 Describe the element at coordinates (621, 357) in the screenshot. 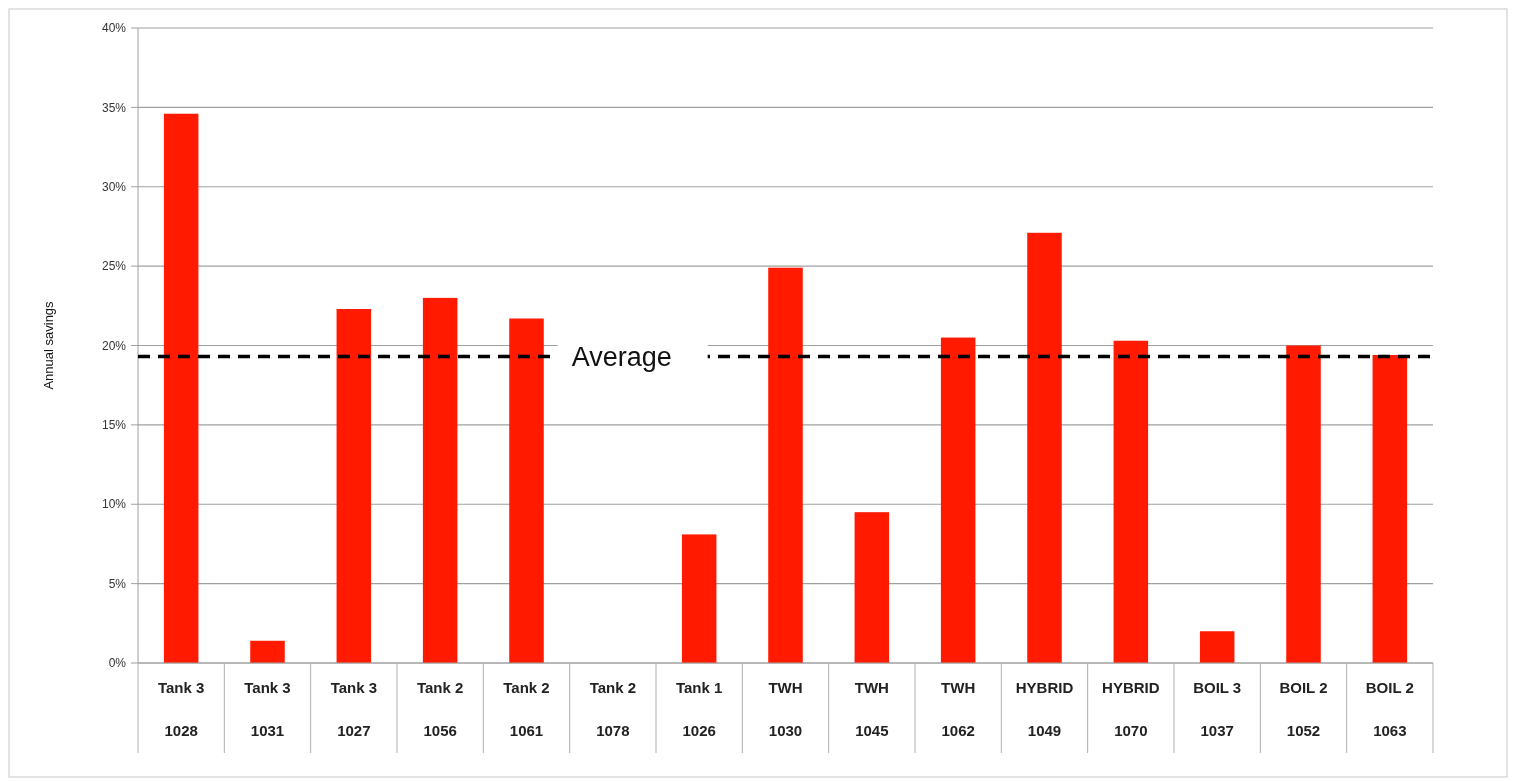

I see `ref-line-label: Average` at that location.